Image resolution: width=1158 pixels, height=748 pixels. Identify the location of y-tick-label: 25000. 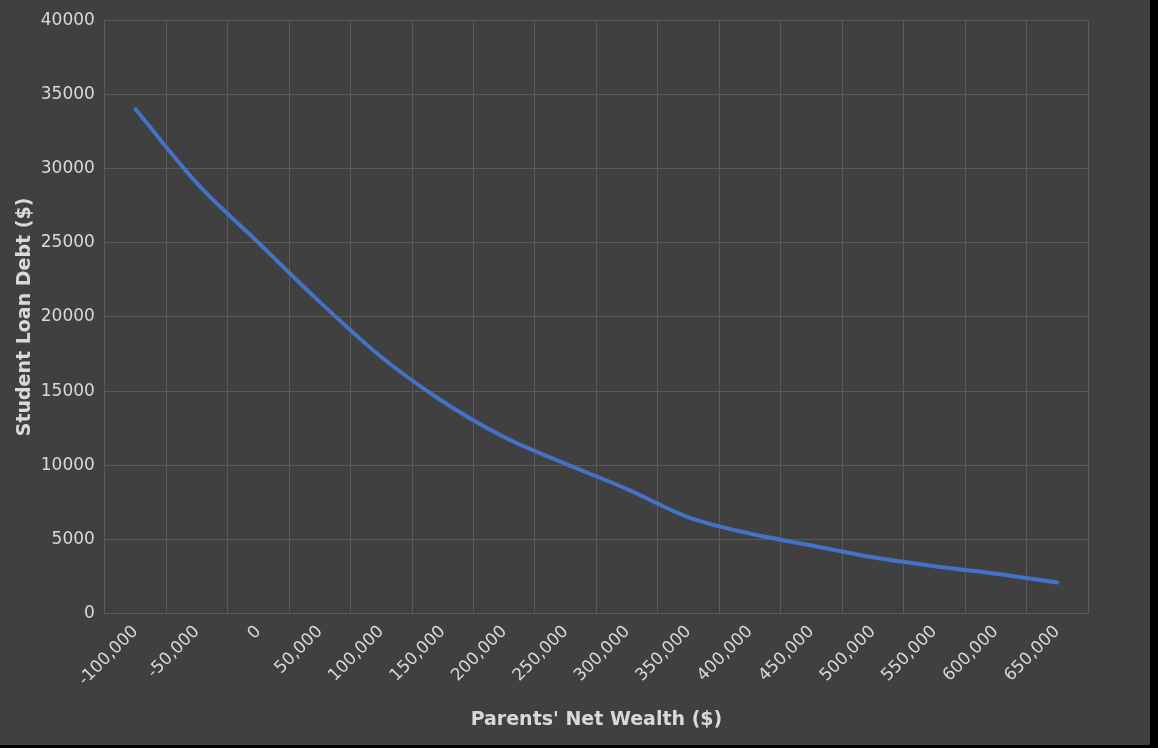
(67, 241).